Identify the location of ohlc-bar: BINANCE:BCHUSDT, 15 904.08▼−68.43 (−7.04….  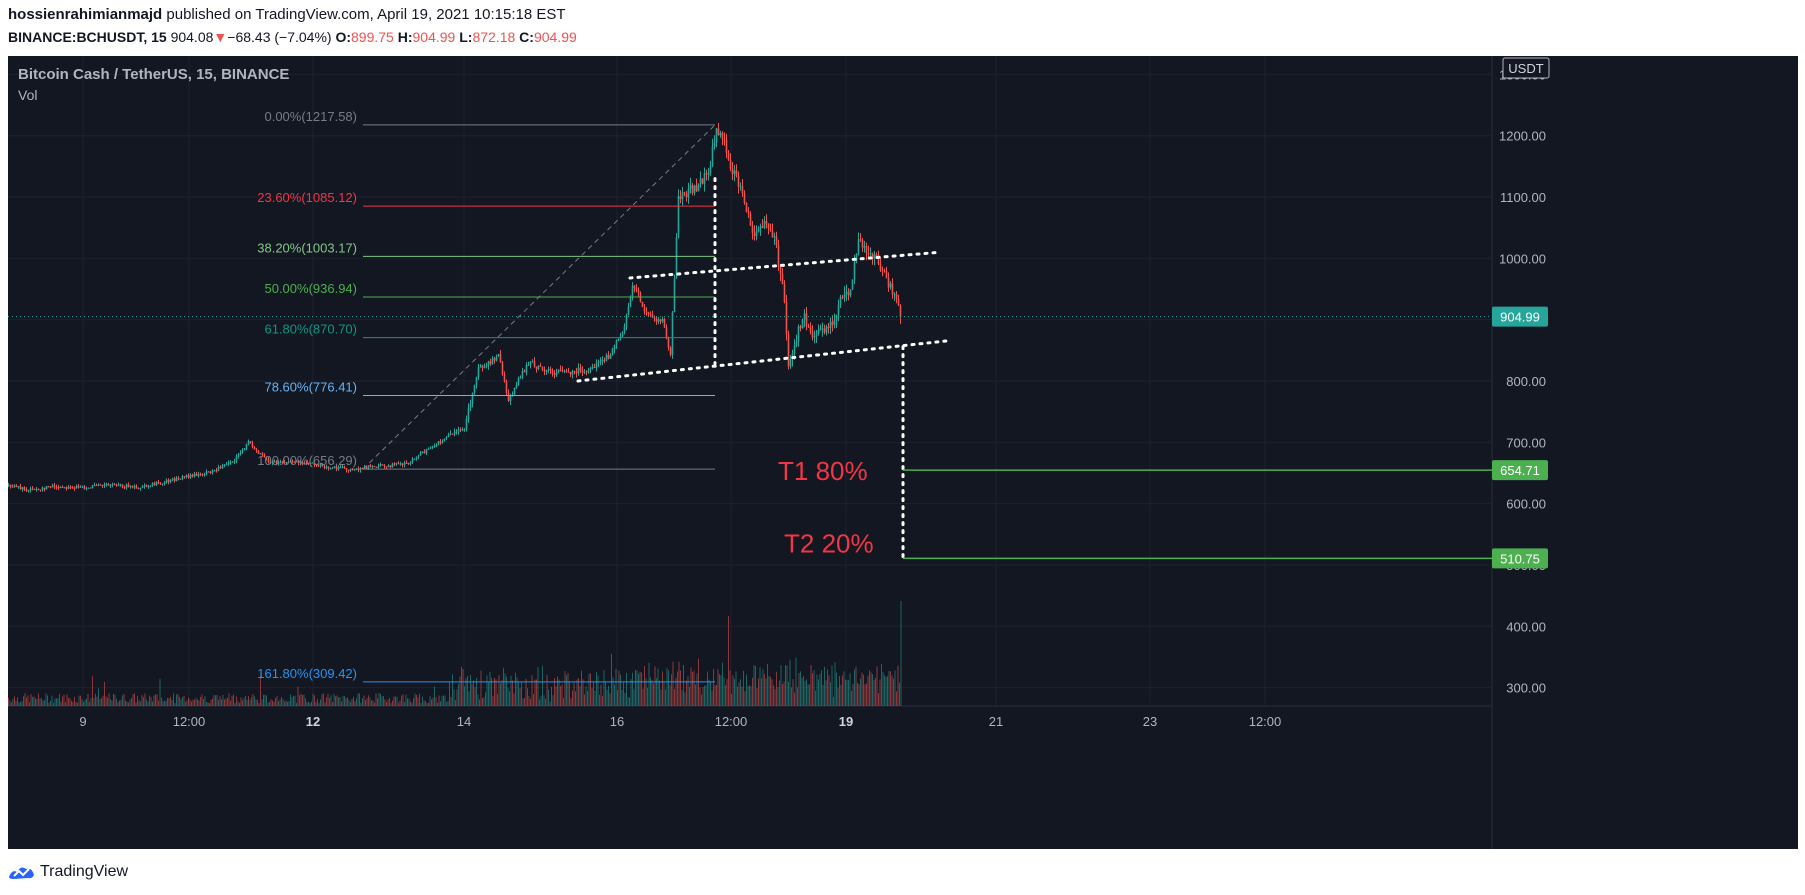
(292, 37).